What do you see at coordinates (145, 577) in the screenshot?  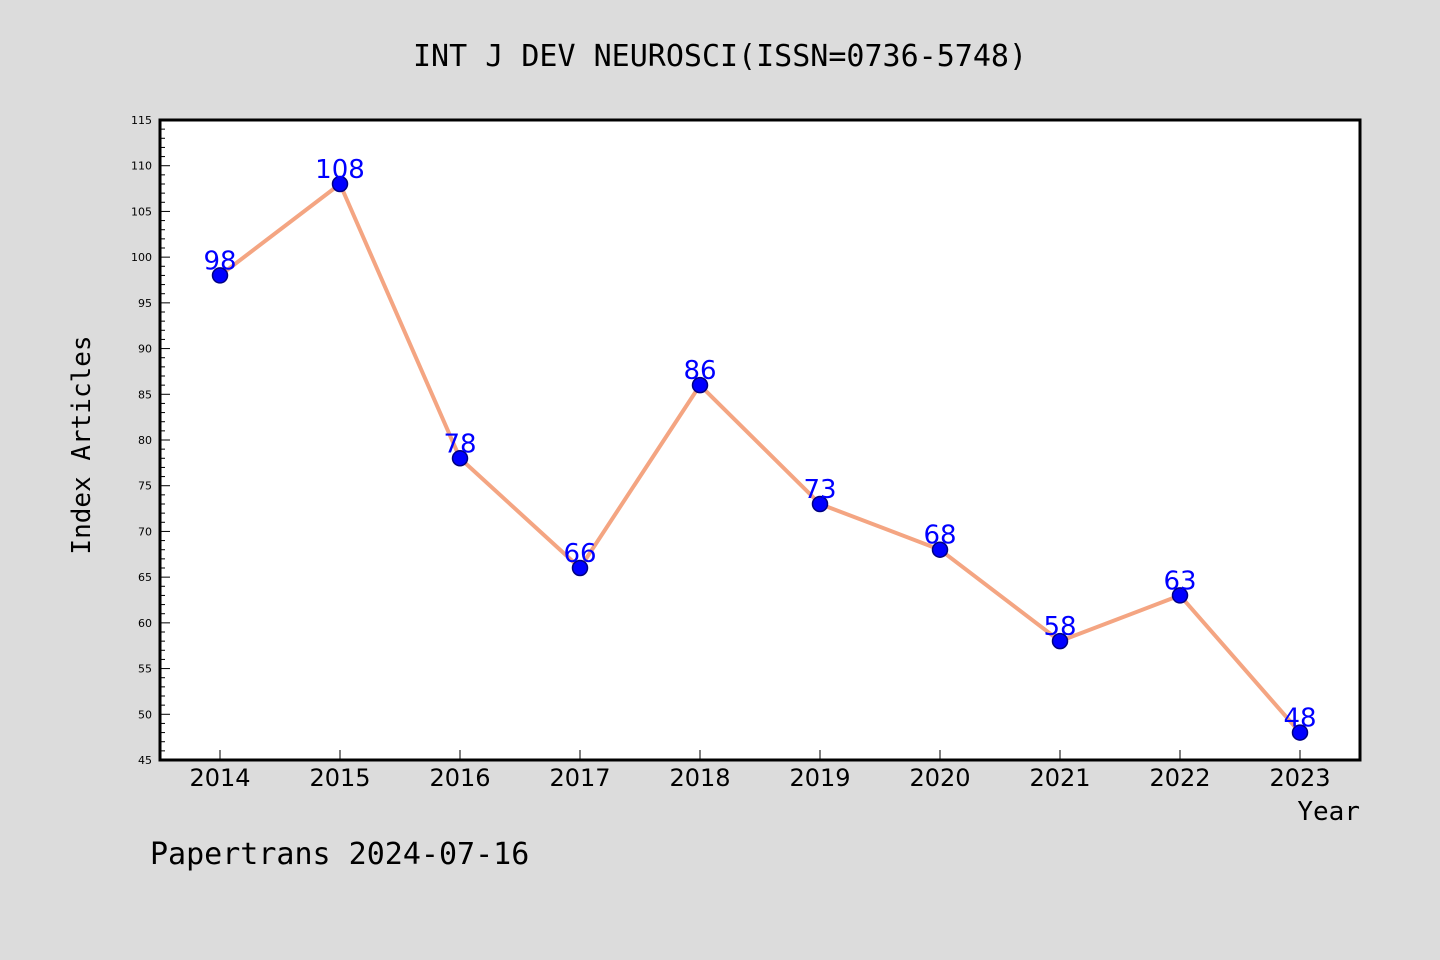 I see `y-tick-label: 65` at bounding box center [145, 577].